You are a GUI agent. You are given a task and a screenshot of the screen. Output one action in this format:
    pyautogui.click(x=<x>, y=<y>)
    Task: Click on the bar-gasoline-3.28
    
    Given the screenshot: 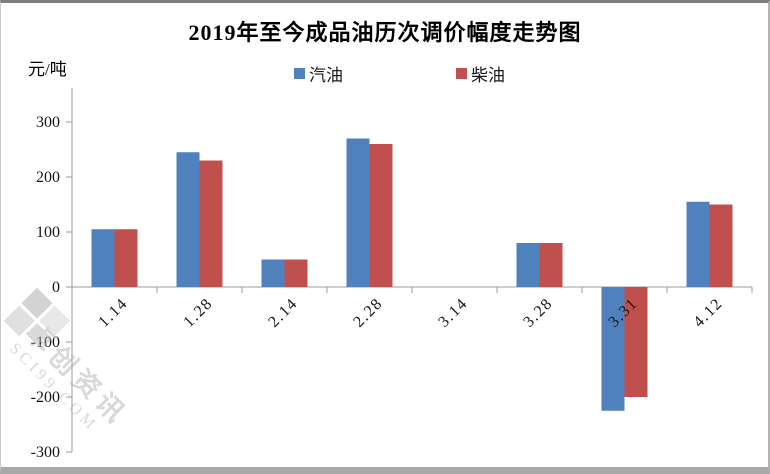 What is the action you would take?
    pyautogui.click(x=528, y=265)
    